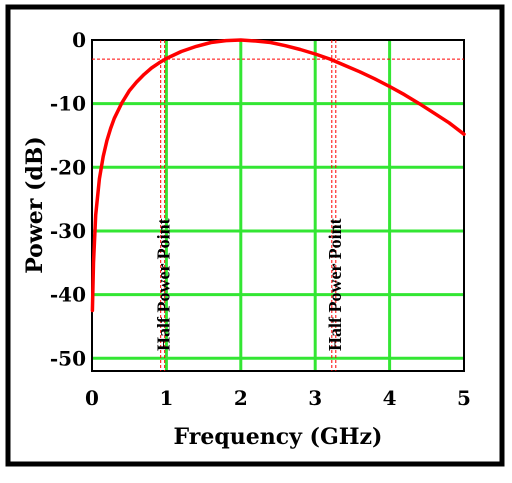 The height and width of the screenshot is (483, 512). What do you see at coordinates (79, 40) in the screenshot?
I see `y-tick-label: 0` at bounding box center [79, 40].